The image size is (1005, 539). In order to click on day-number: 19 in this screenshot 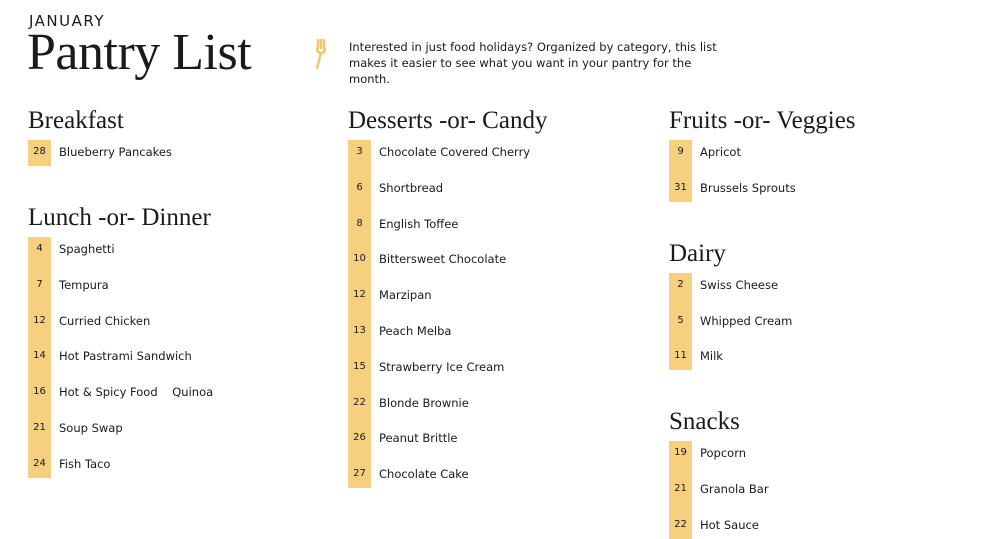, I will do `click(680, 453)`.